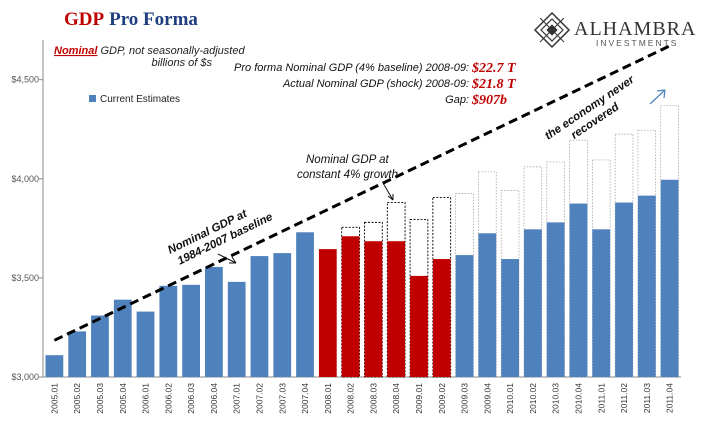 This screenshot has width=705, height=443. I want to click on title-rest: Pro Forma, so click(153, 19).